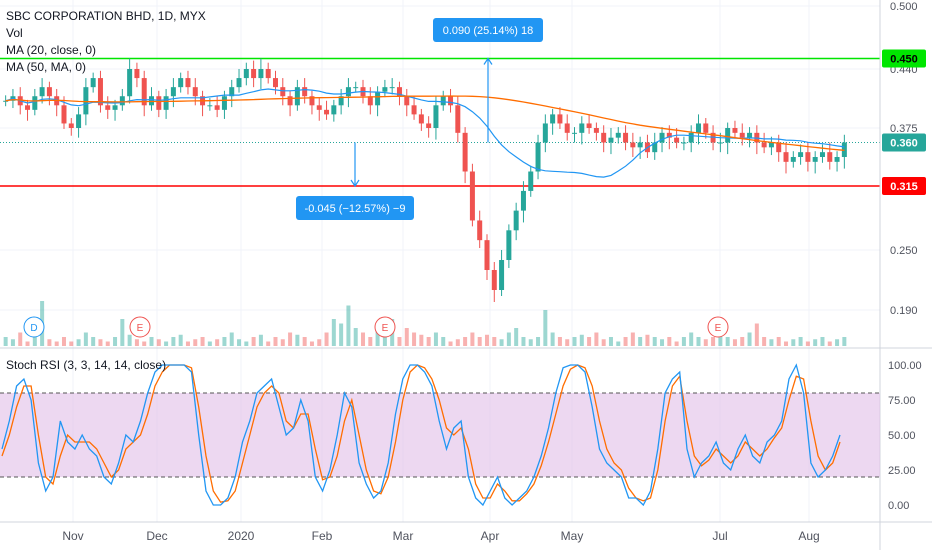 The image size is (932, 550). I want to click on support-price-tag-label: 0.315, so click(904, 187).